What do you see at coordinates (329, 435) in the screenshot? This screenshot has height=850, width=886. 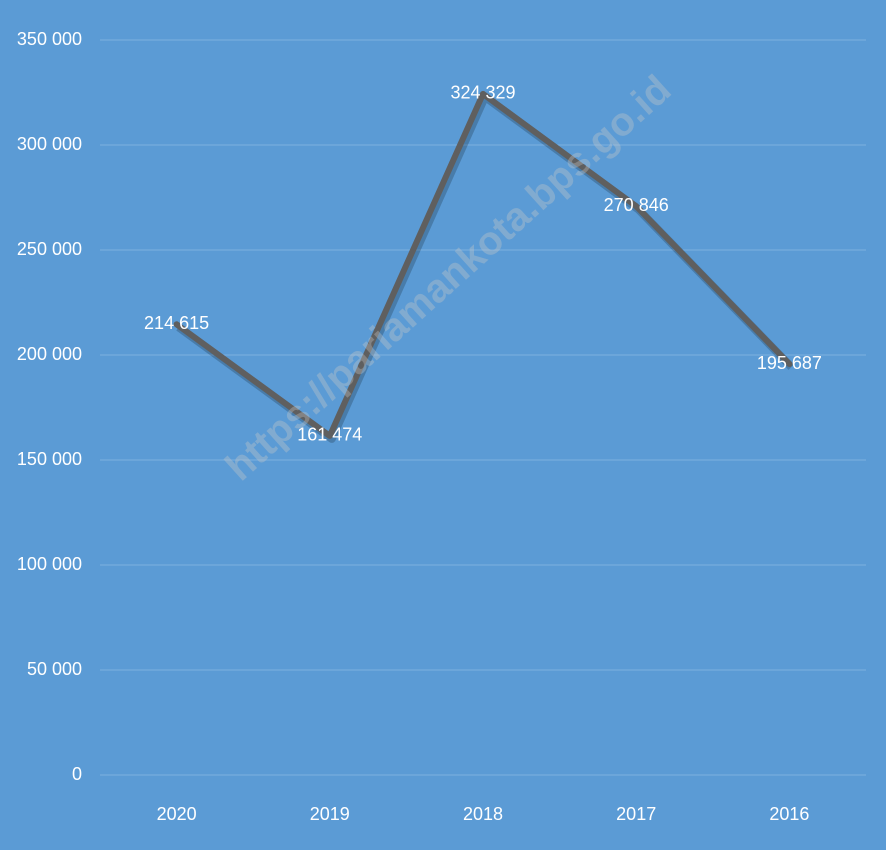 I see `data-label: 161 474` at bounding box center [329, 435].